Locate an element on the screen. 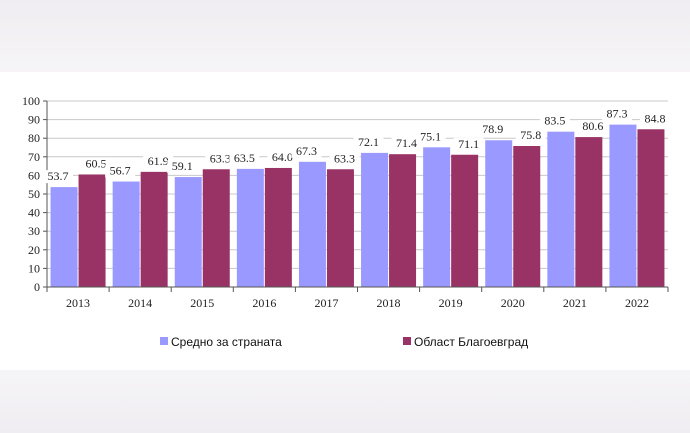  data-label-blagoevgrad-2018: 71.4 is located at coordinates (406, 143).